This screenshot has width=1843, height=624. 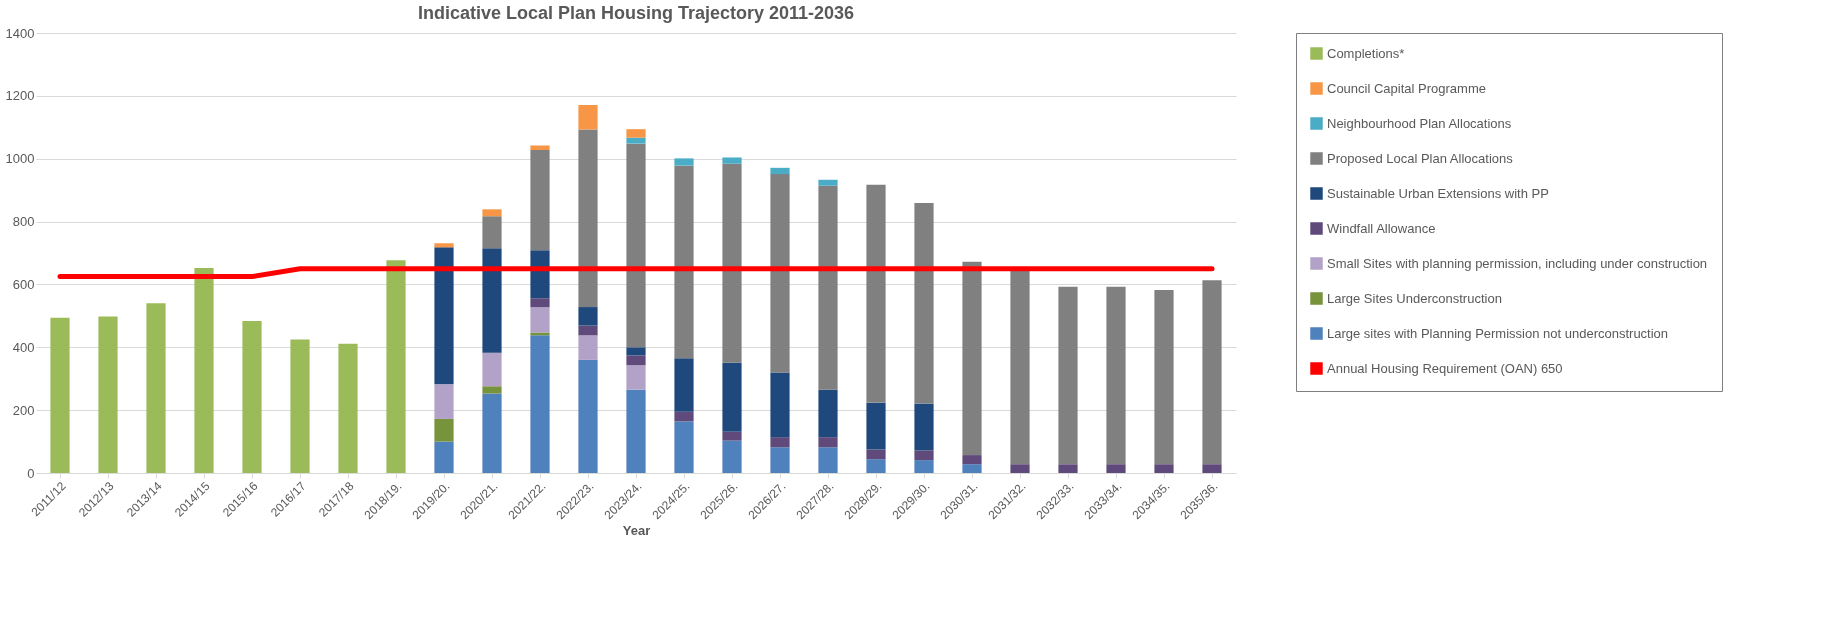 What do you see at coordinates (20, 33) in the screenshot?
I see `y-tick-label: 1400` at bounding box center [20, 33].